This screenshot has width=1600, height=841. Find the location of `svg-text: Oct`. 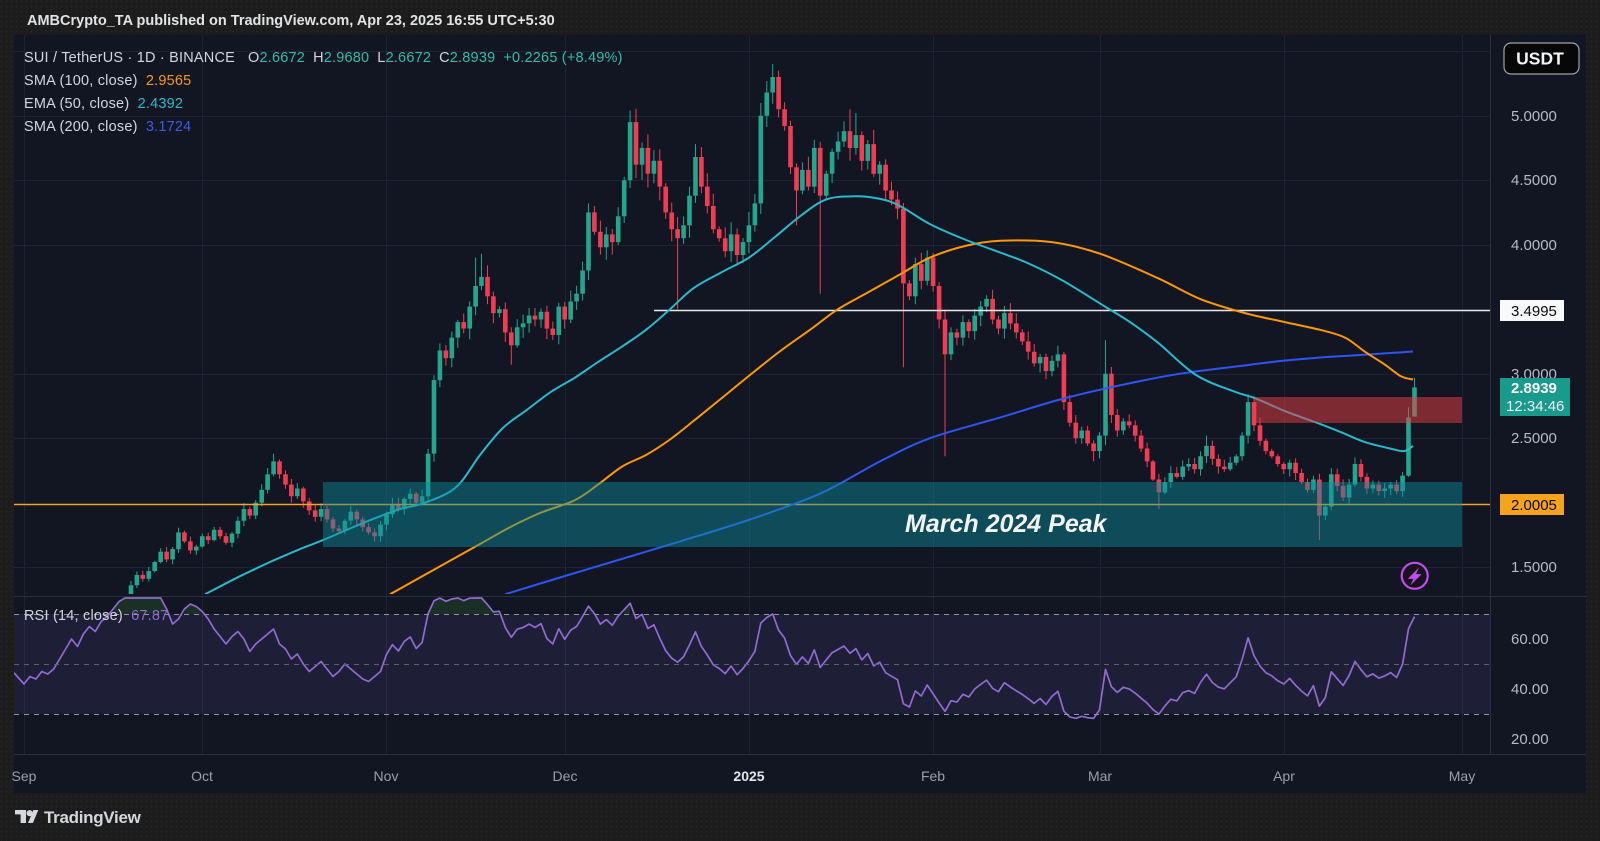

svg-text: Oct is located at coordinates (202, 776).